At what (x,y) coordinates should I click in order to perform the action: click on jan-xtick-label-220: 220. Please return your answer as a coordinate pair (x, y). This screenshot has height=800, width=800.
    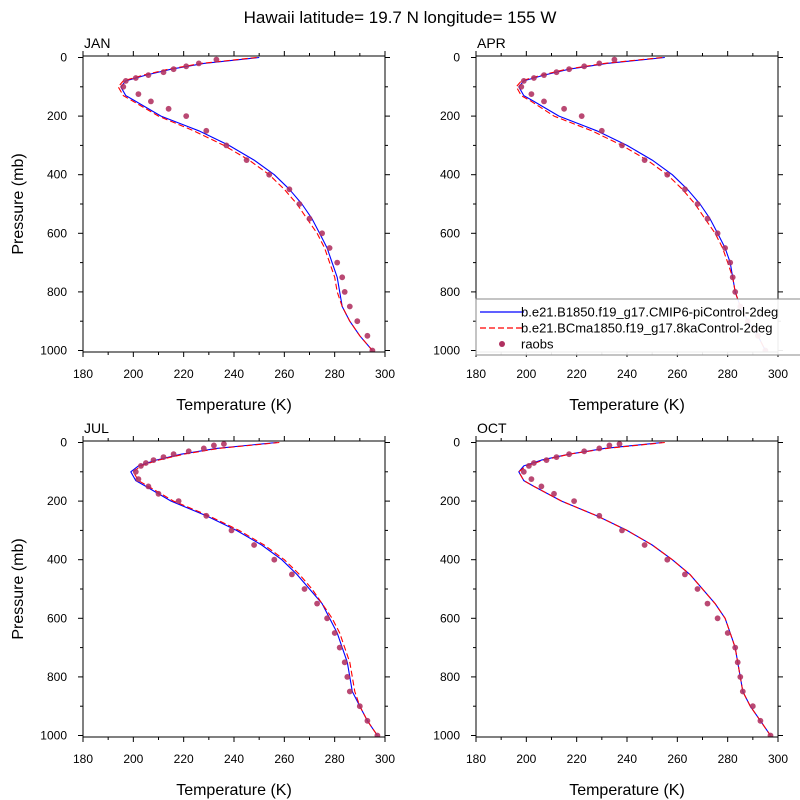
    Looking at the image, I should click on (184, 374).